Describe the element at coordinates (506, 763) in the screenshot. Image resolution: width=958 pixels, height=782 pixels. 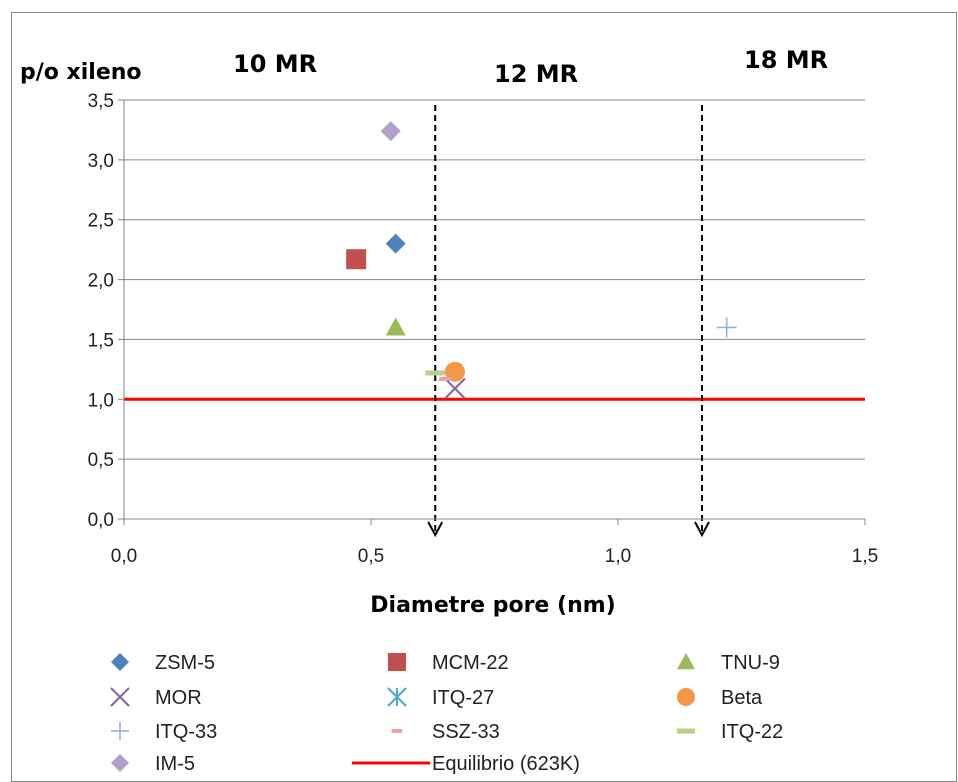
I see `legend-label-equilibrio-623k-: Equilibrio (623K)` at that location.